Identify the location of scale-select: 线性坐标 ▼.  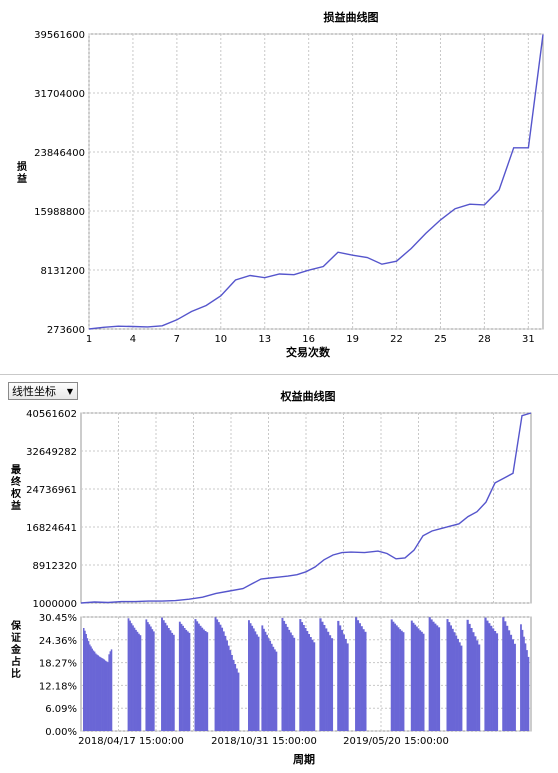
(43, 391).